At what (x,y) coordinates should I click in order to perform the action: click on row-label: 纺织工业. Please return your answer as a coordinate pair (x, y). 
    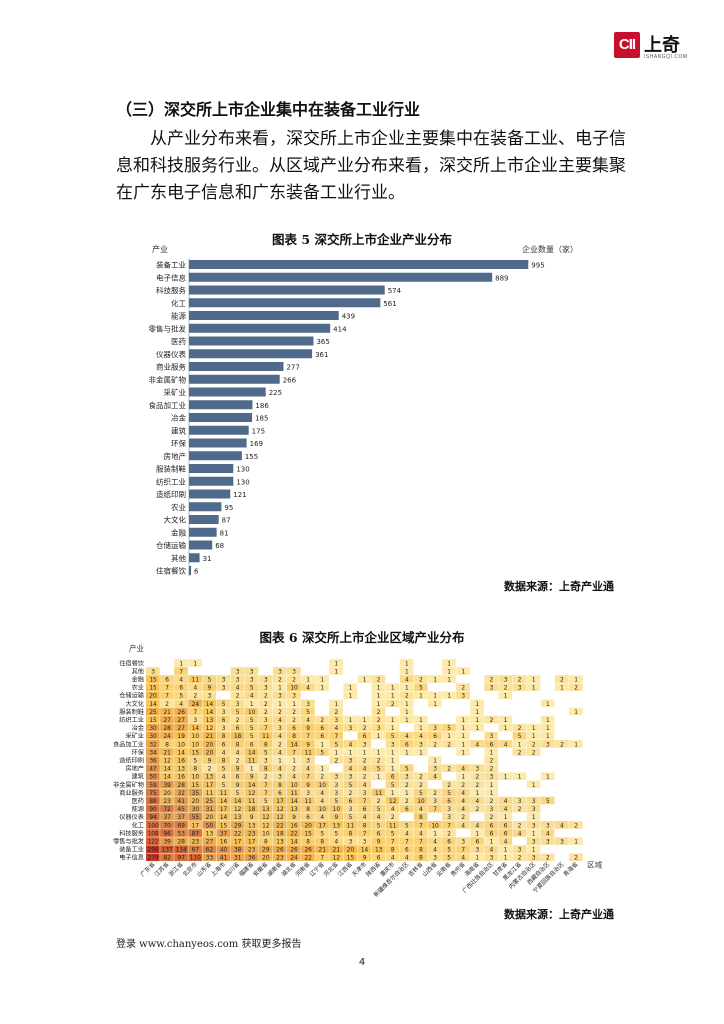
    Looking at the image, I should click on (131, 720).